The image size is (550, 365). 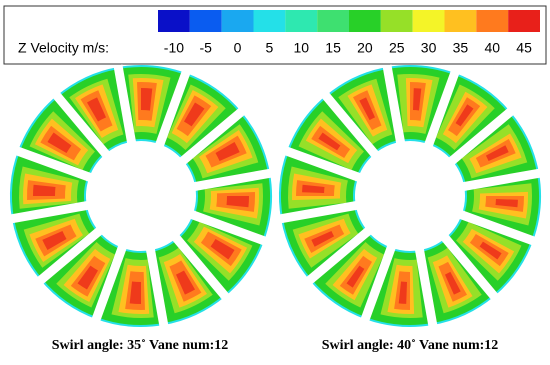 I want to click on colorbar-label: 40, so click(x=492, y=48).